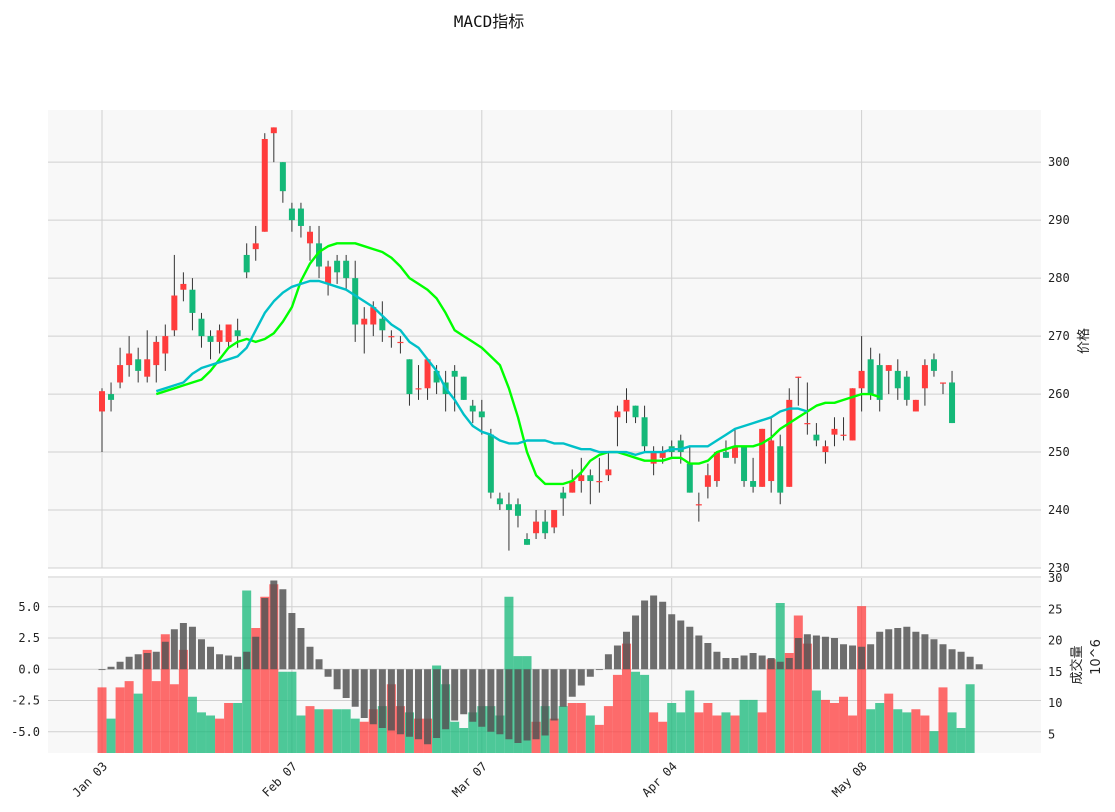 This screenshot has height=812, width=1115. I want to click on macd-tick-label: 5.0, so click(29, 607).